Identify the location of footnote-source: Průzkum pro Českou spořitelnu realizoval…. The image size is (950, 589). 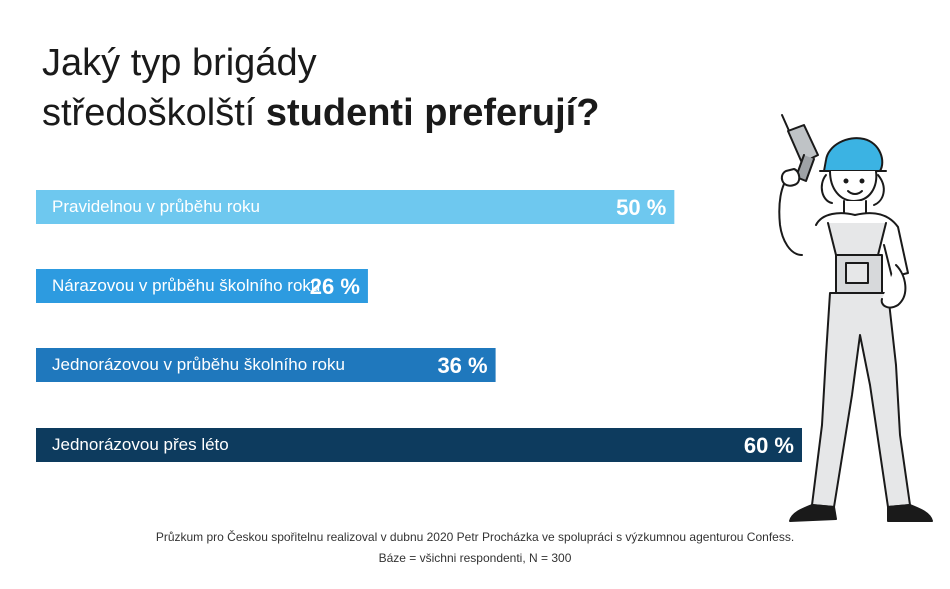
(475, 537).